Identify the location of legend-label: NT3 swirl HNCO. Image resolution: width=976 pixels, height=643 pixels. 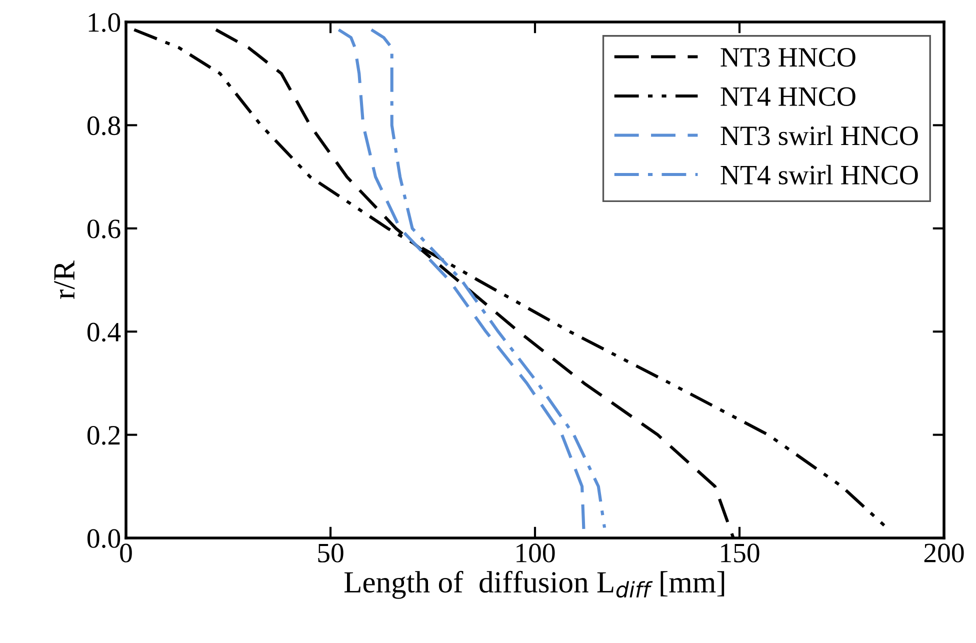
(819, 136).